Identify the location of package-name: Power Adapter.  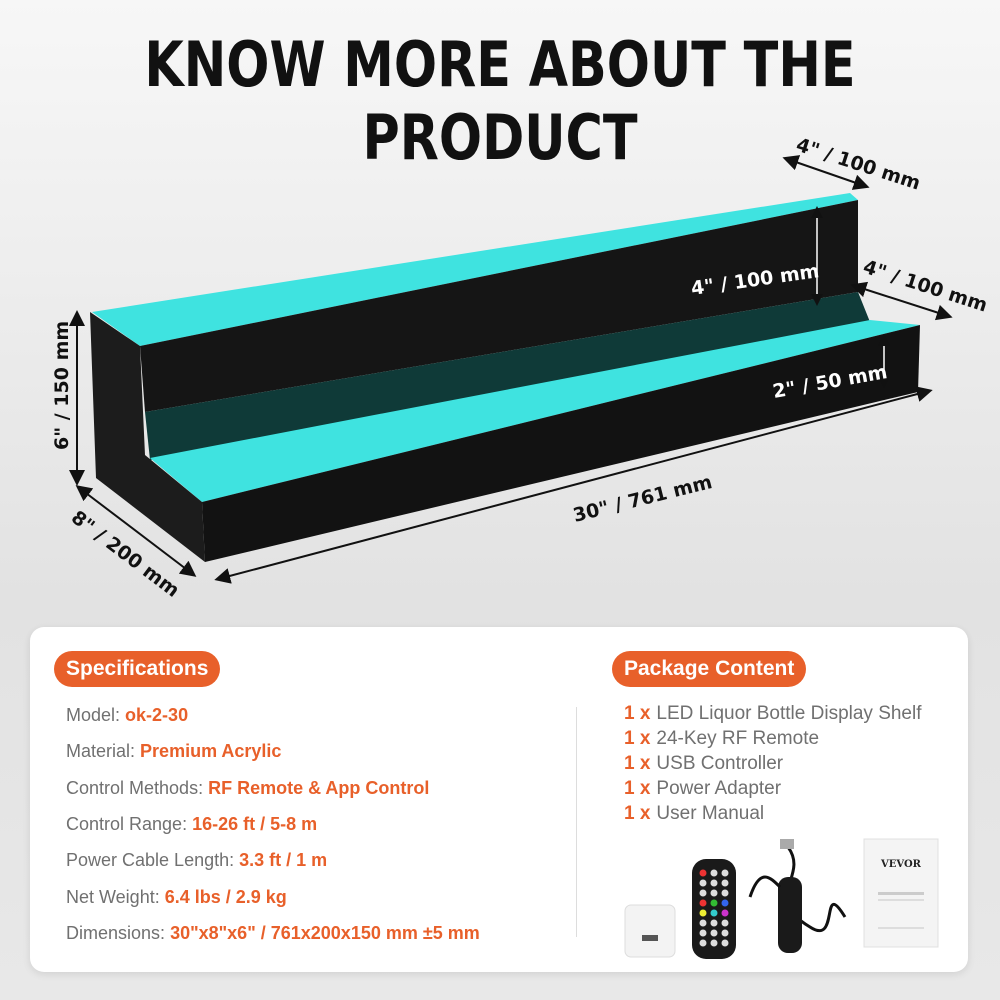
(719, 788).